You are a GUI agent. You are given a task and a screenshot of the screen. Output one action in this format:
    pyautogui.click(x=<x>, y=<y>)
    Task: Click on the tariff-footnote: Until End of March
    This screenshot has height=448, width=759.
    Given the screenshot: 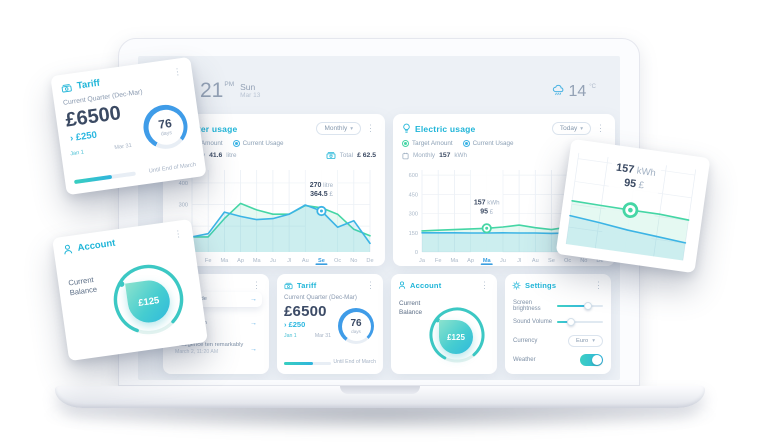 What is the action you would take?
    pyautogui.click(x=354, y=362)
    